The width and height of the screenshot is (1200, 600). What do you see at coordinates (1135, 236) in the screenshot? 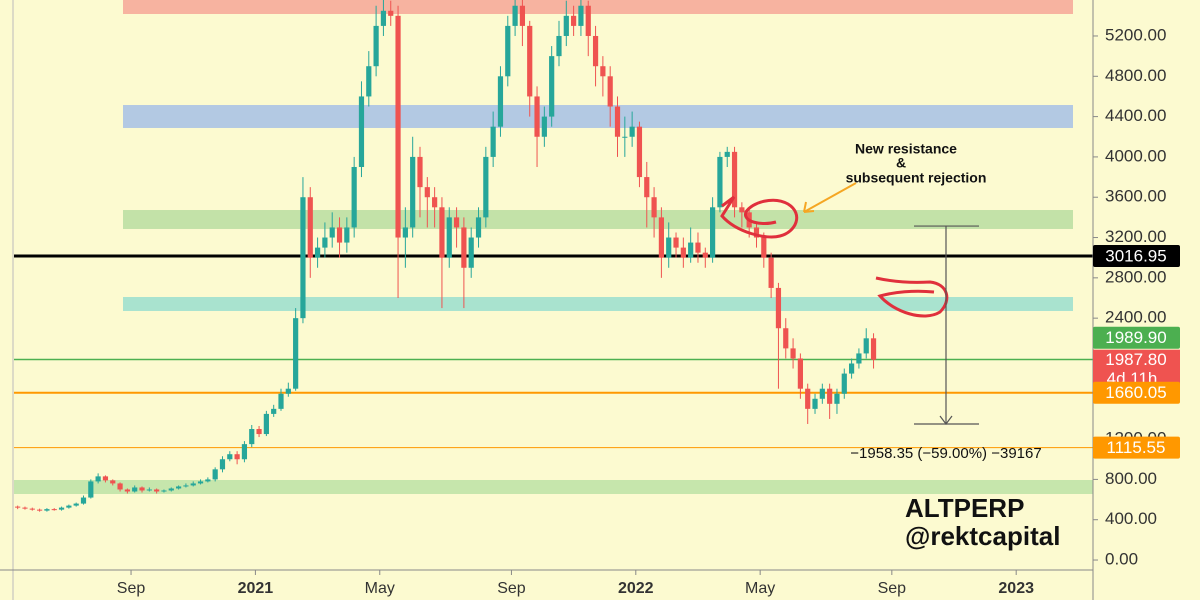
I see `y-tick-label: 3200.00` at bounding box center [1135, 236].